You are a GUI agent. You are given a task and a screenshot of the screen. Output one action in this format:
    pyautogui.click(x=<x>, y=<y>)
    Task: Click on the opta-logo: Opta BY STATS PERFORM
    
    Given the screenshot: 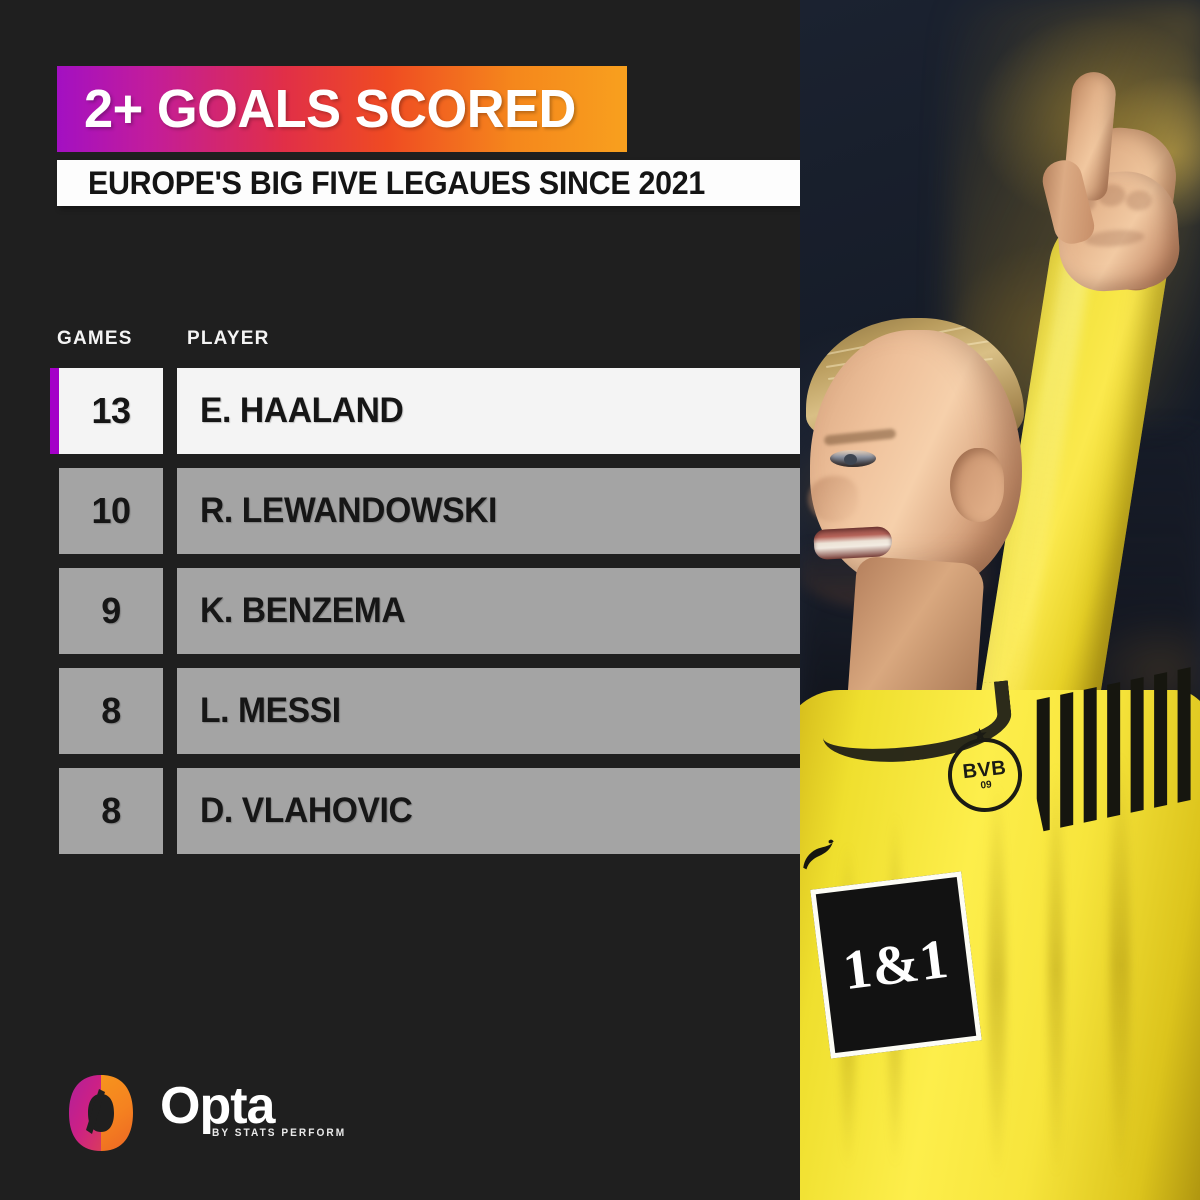 What is the action you would take?
    pyautogui.click(x=210, y=1113)
    